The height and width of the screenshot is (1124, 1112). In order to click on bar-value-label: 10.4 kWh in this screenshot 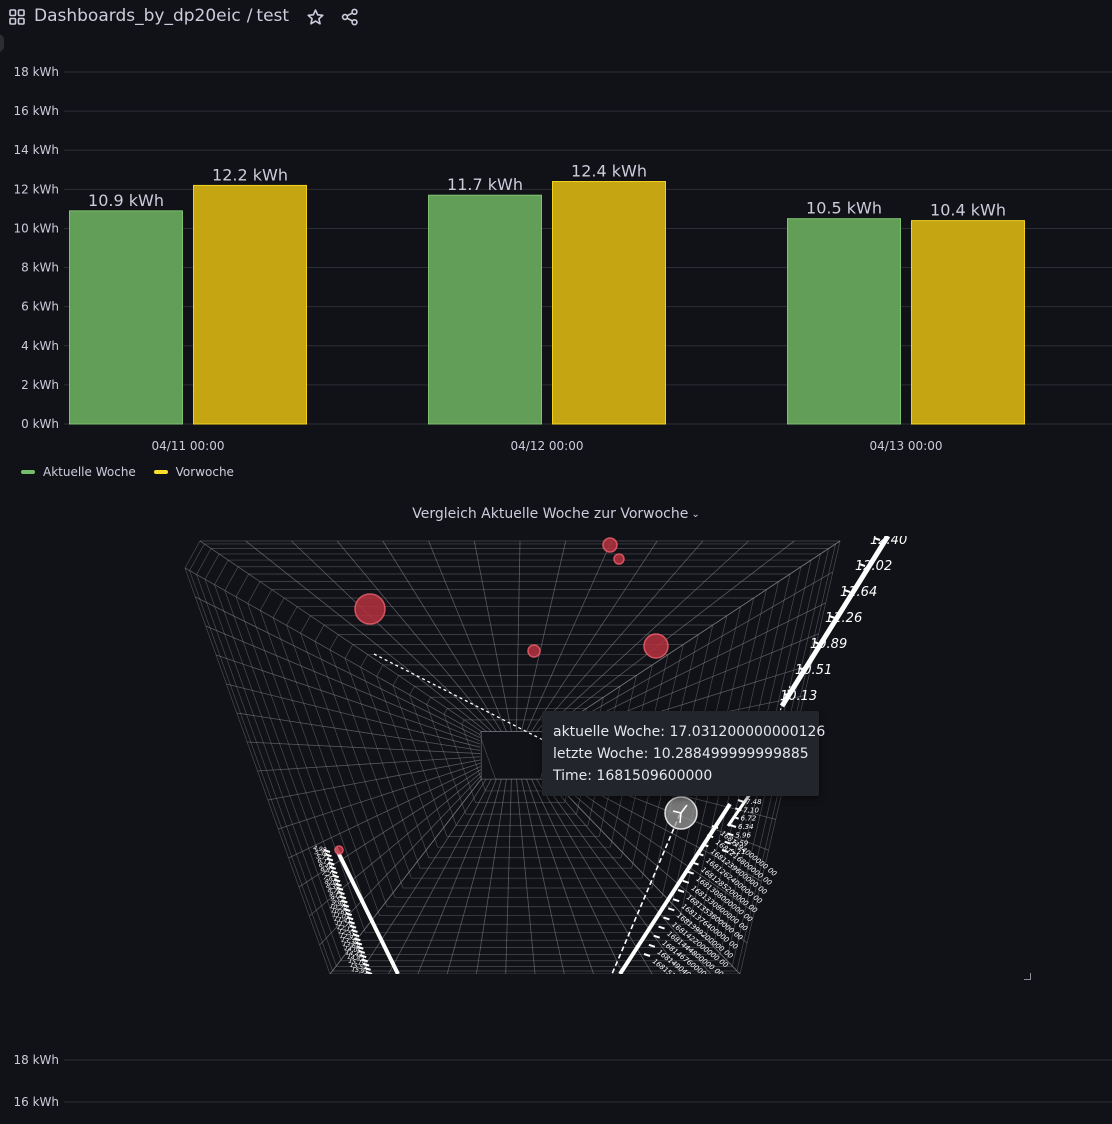, I will do `click(968, 210)`.